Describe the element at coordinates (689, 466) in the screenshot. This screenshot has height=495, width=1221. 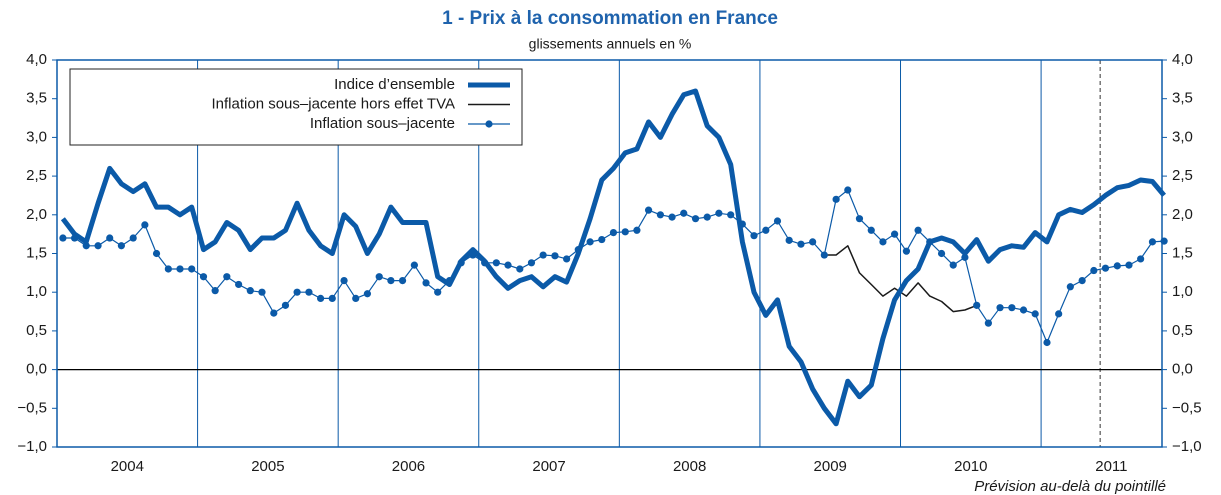
I see `x-tick-label: 2008` at that location.